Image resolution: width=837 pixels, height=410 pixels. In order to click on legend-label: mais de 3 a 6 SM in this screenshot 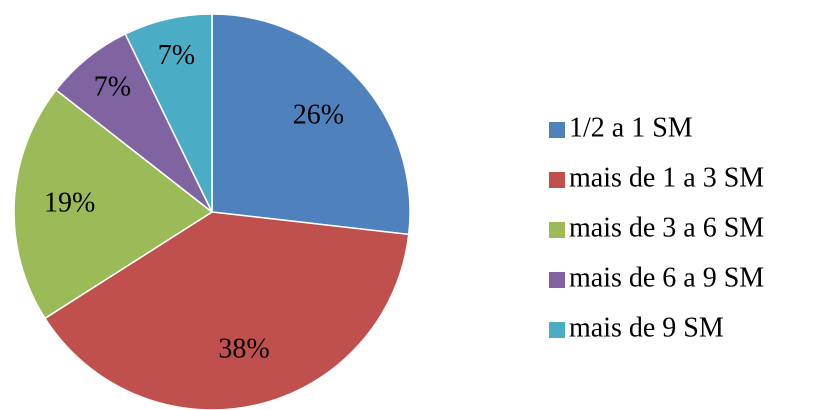, I will do `click(666, 227)`.